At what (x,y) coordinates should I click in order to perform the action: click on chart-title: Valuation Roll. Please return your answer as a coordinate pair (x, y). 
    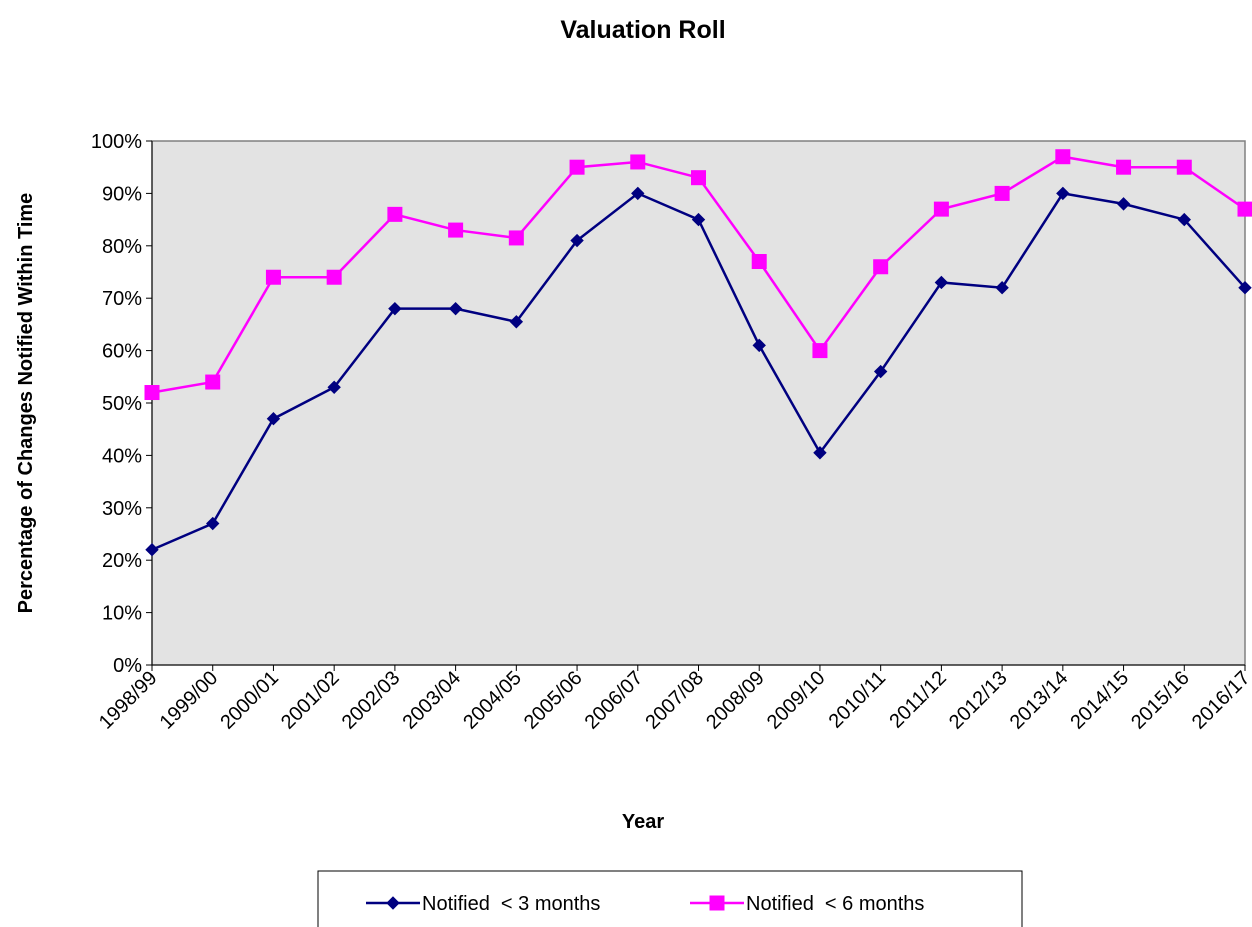
    Looking at the image, I should click on (642, 30).